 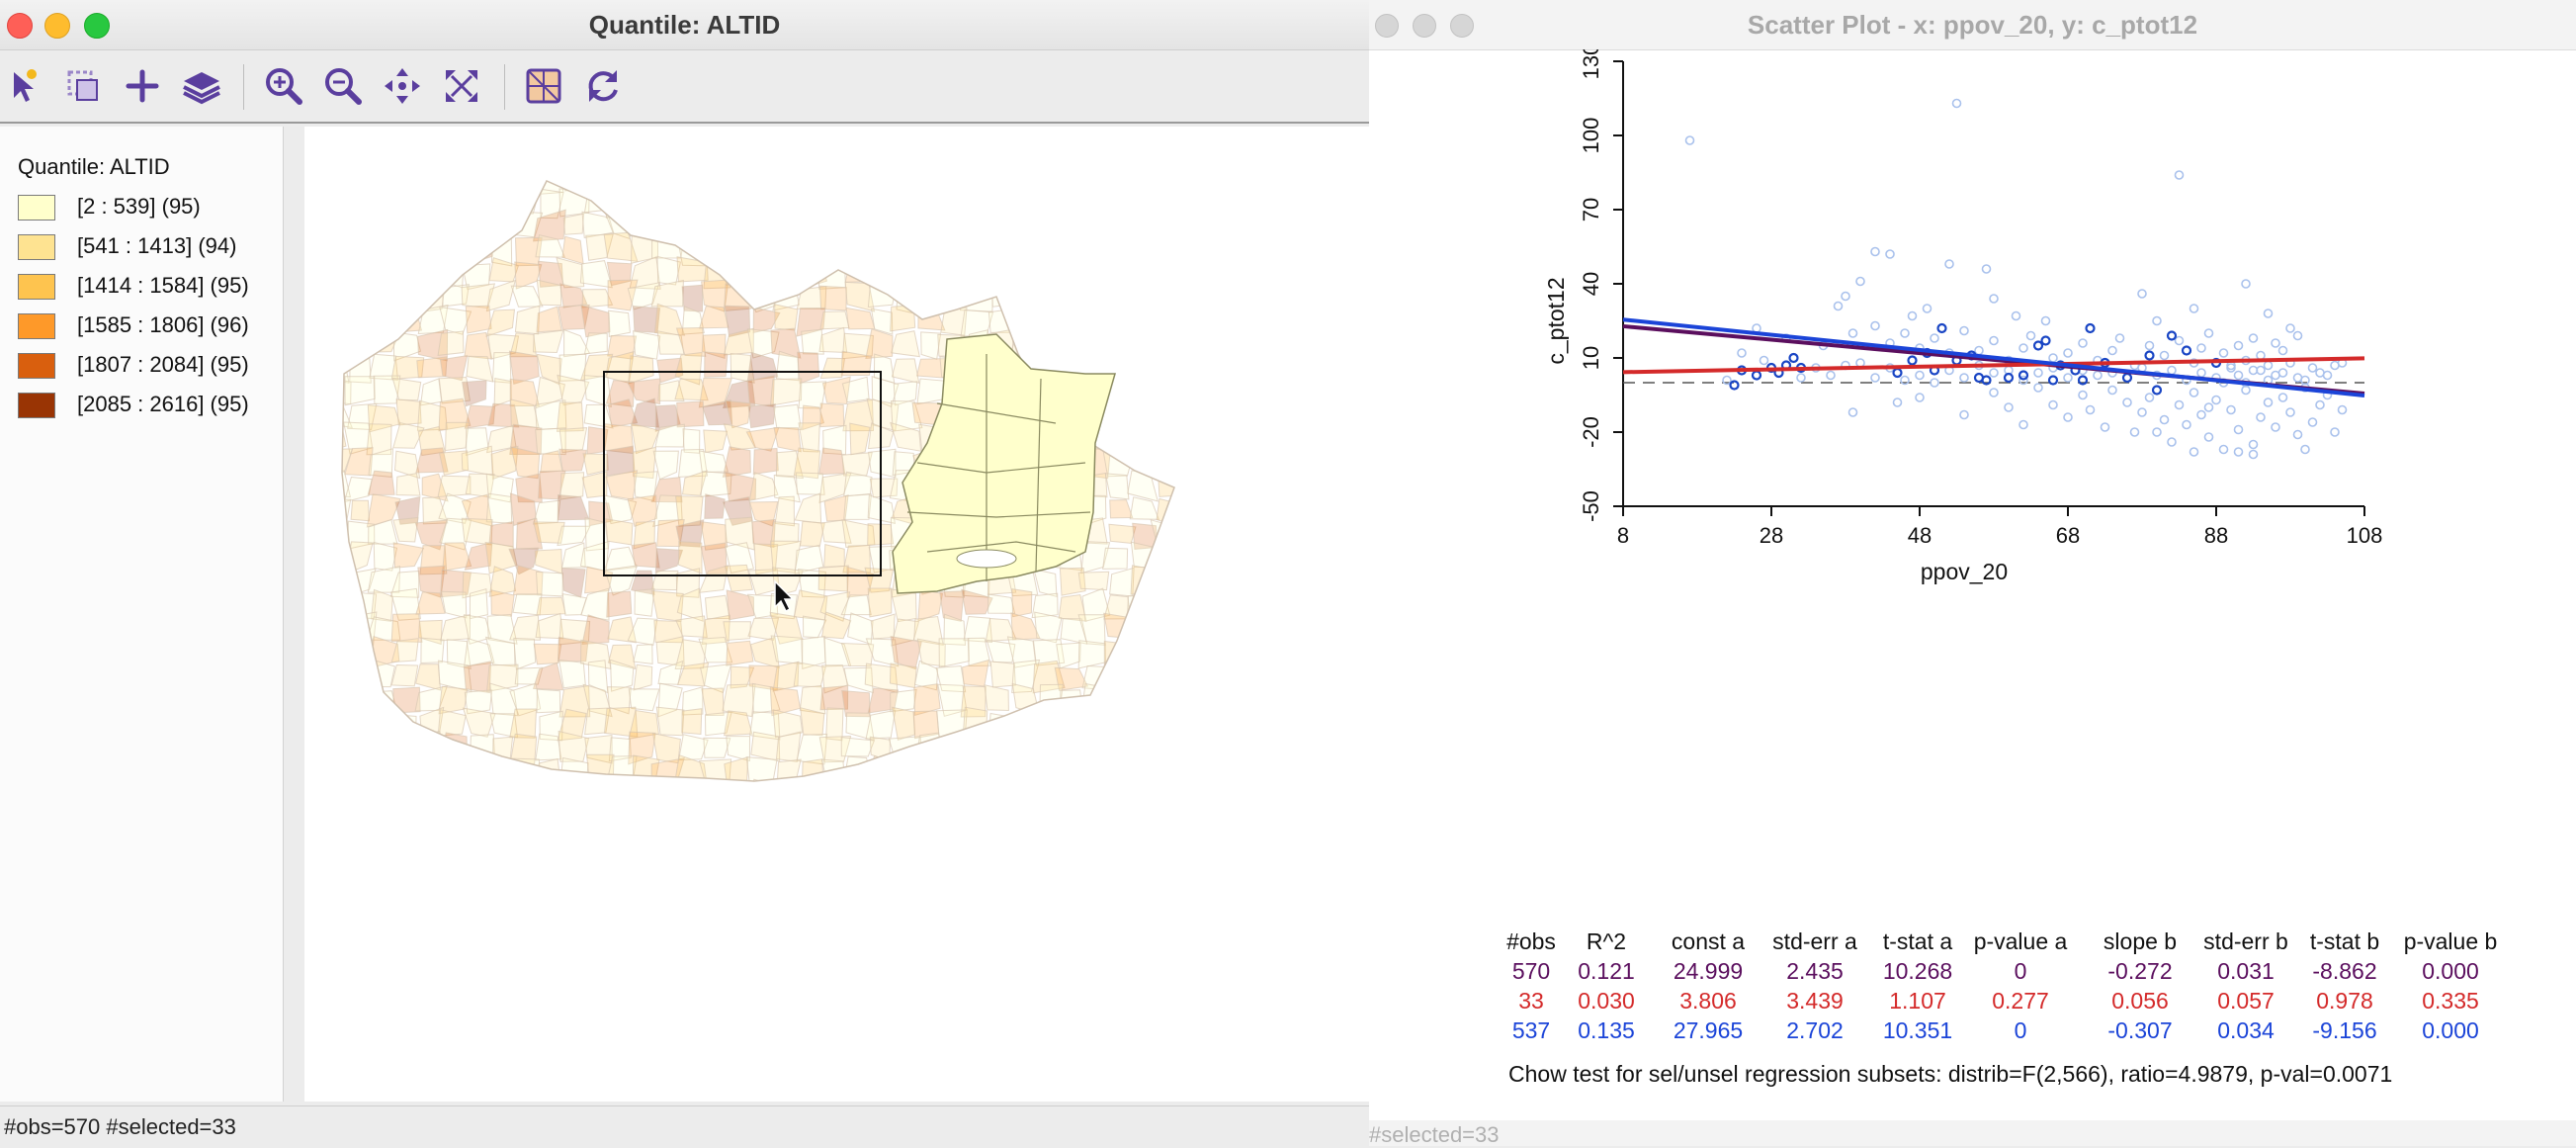 What do you see at coordinates (543, 86) in the screenshot?
I see `basemap-icon` at bounding box center [543, 86].